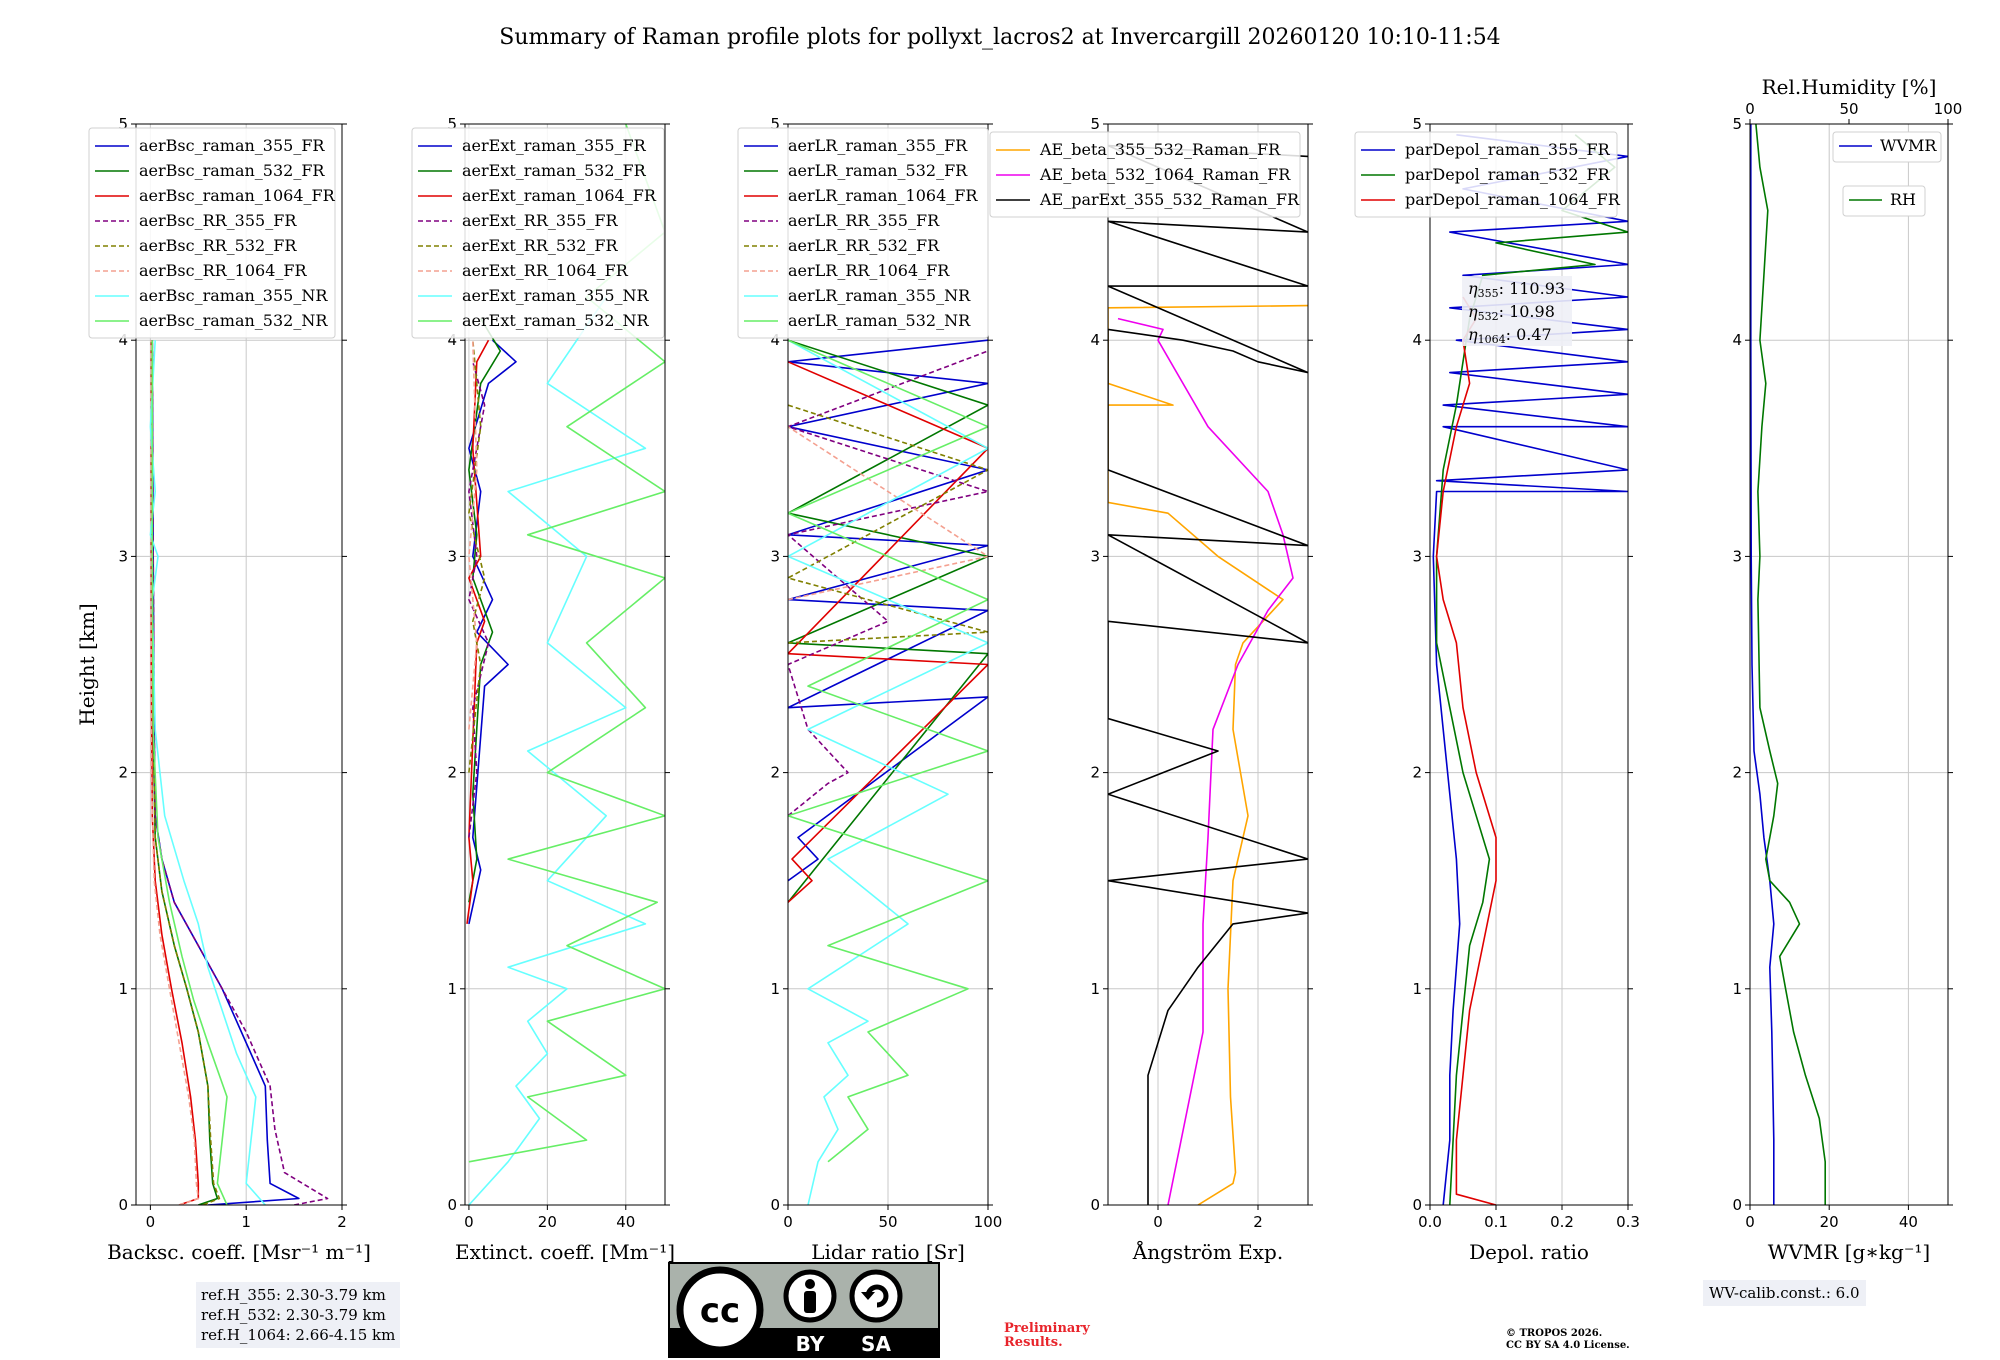 The image size is (2000, 1360). I want to click on x-tick-label: 0.2, so click(1562, 1222).